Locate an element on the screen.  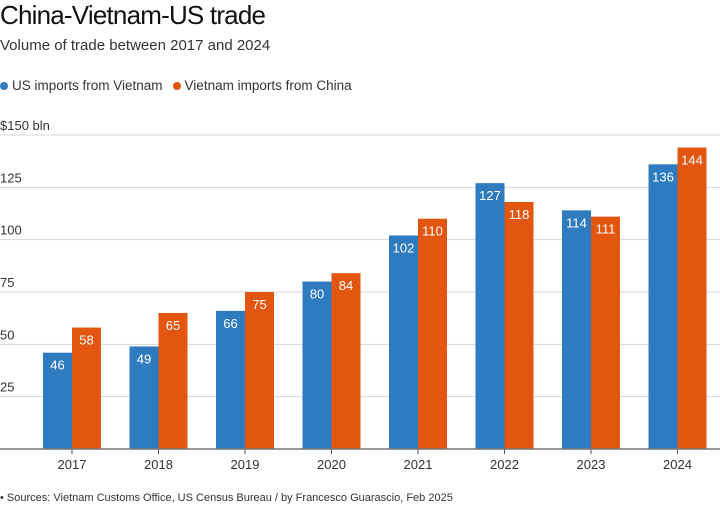
data-label: 127 is located at coordinates (490, 195).